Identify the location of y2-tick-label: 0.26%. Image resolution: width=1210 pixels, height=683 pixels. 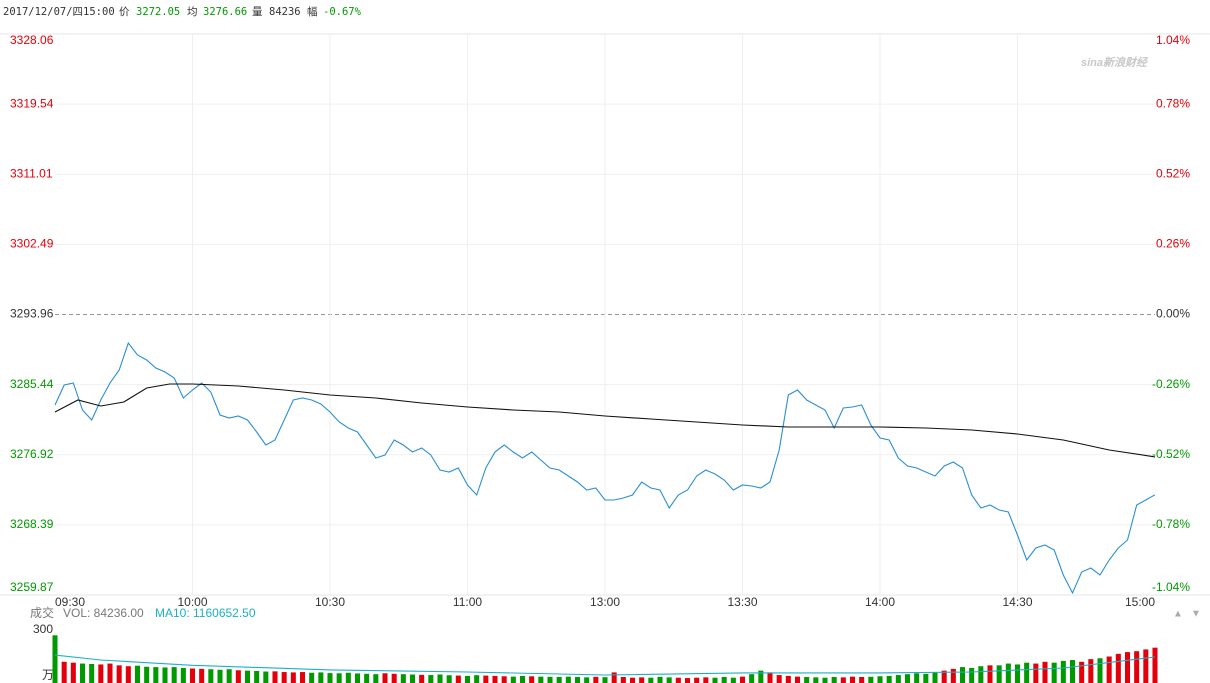
(1173, 244).